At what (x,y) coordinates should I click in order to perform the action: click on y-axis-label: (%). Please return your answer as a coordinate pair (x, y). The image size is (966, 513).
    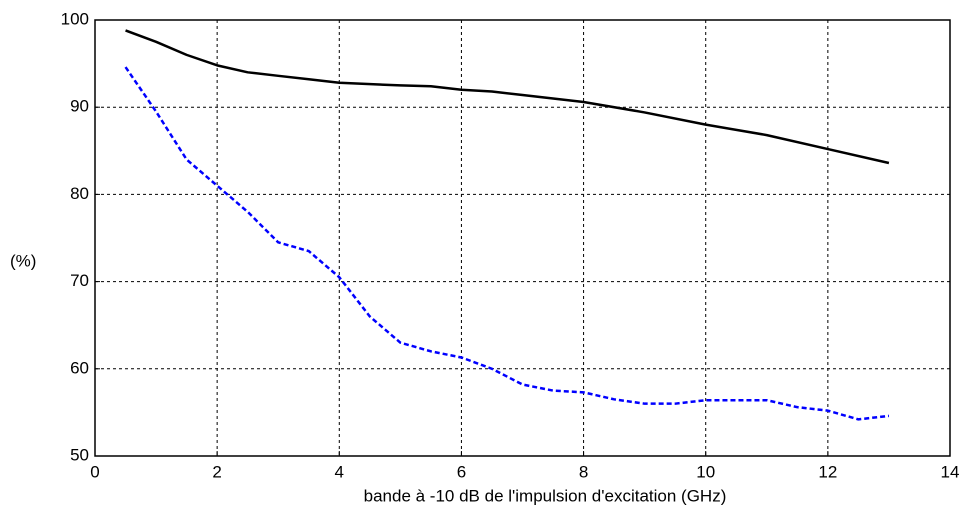
    Looking at the image, I should click on (23, 260).